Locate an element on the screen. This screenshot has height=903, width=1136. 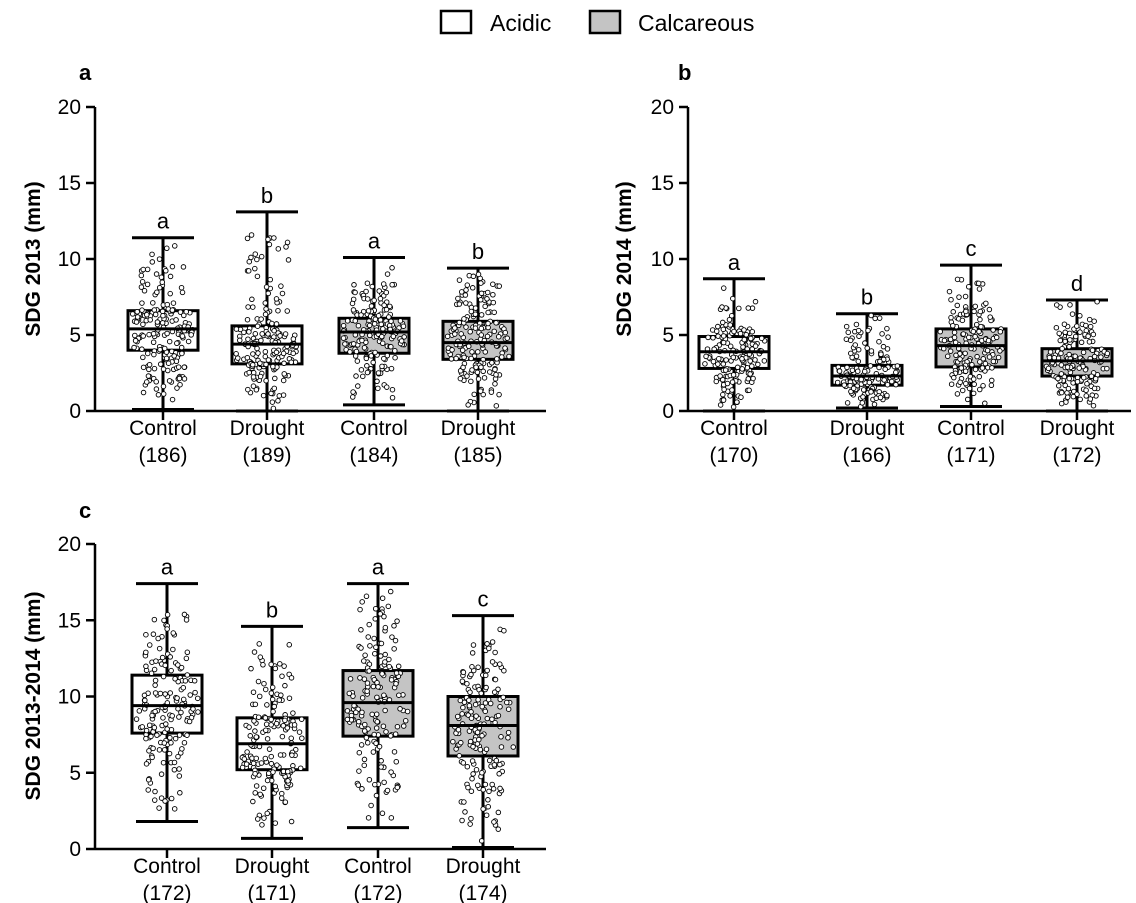
y-axis-label-c: SDG 2013-2014 (mm) is located at coordinates (33, 696).